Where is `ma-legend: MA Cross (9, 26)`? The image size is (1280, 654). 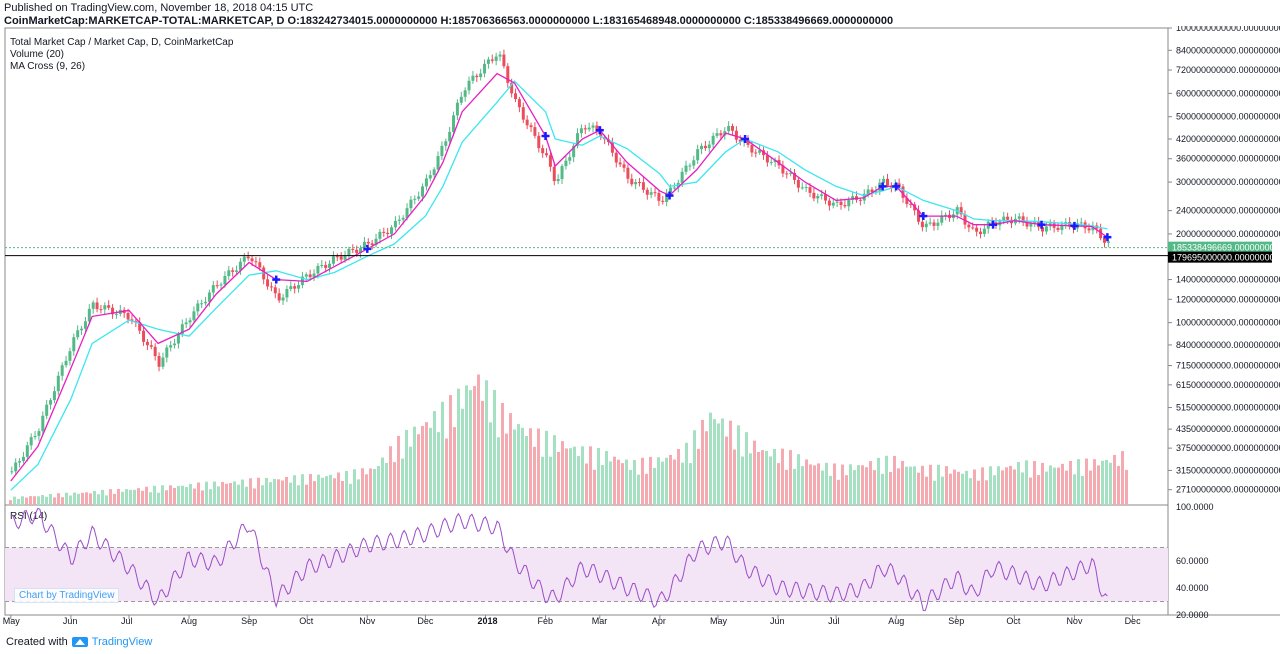
ma-legend: MA Cross (9, 26) is located at coordinates (48, 66).